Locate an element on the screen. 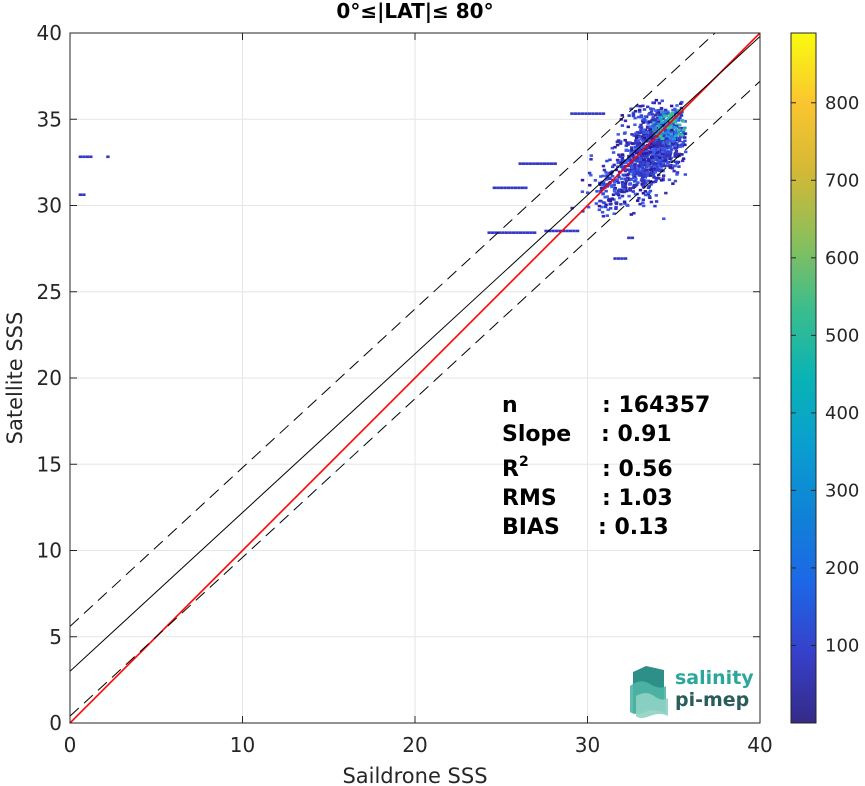 Image resolution: width=865 pixels, height=786 pixels. x-tick-label: 10 is located at coordinates (242, 745).